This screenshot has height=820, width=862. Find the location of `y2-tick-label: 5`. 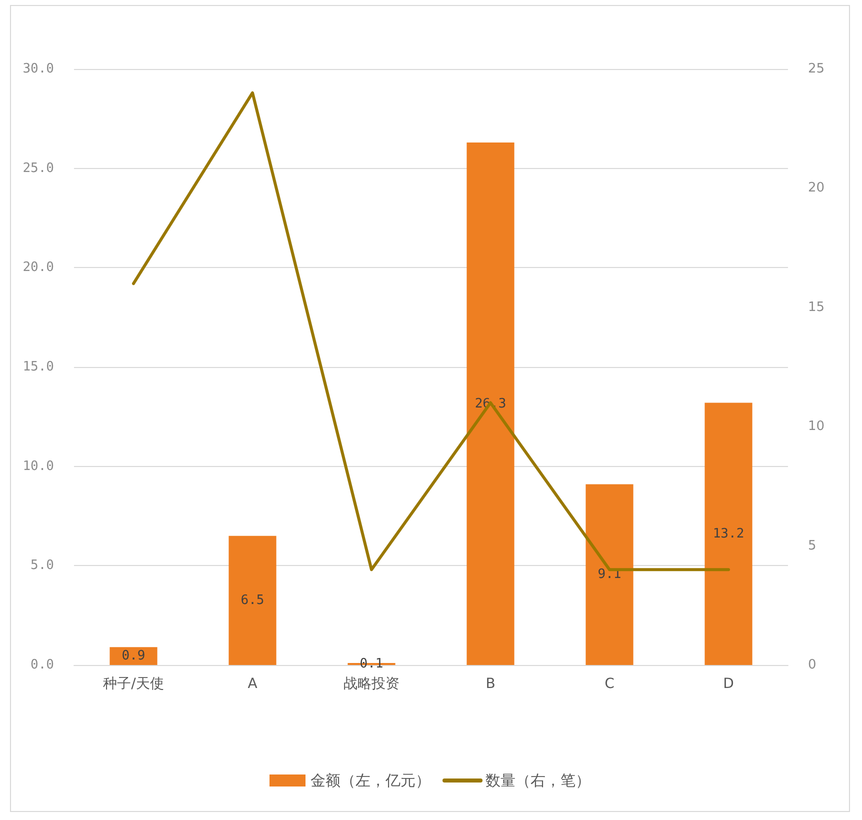

y2-tick-label: 5 is located at coordinates (812, 546).